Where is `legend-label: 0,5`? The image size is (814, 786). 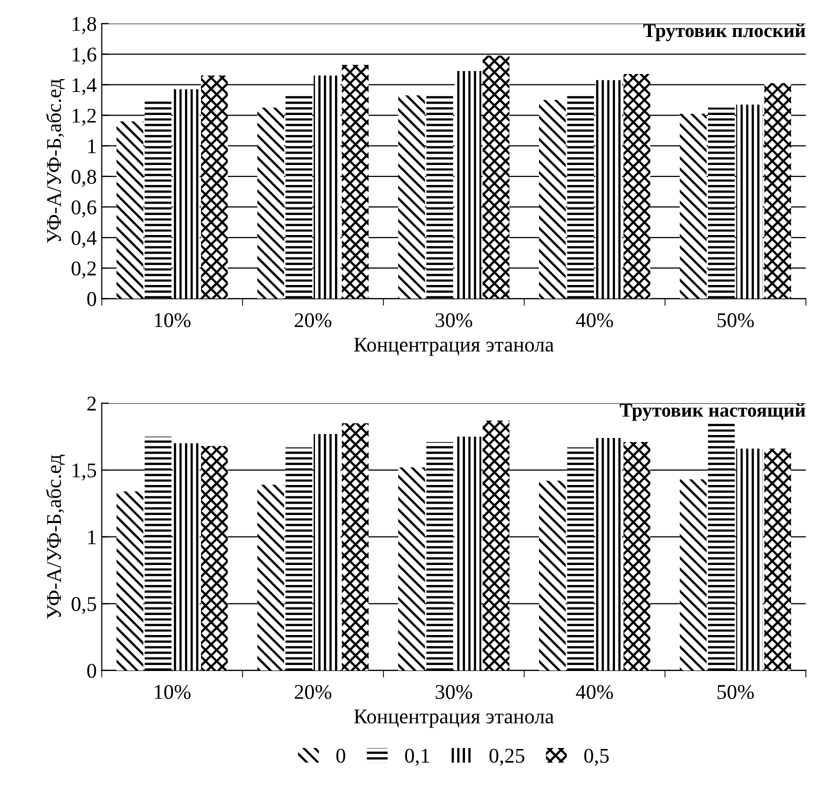 legend-label: 0,5 is located at coordinates (596, 757).